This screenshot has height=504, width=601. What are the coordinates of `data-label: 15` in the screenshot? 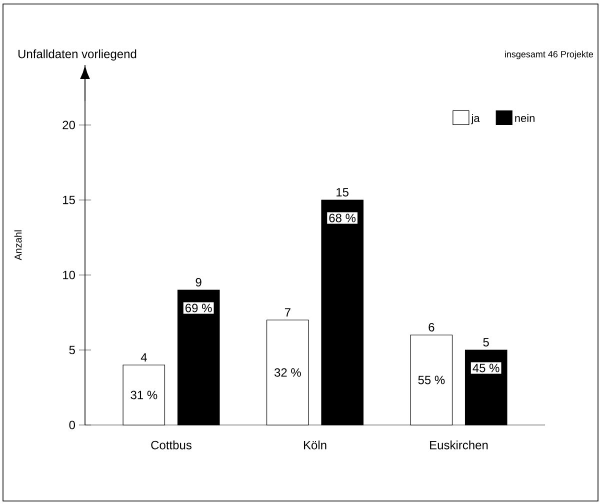 It's located at (342, 192).